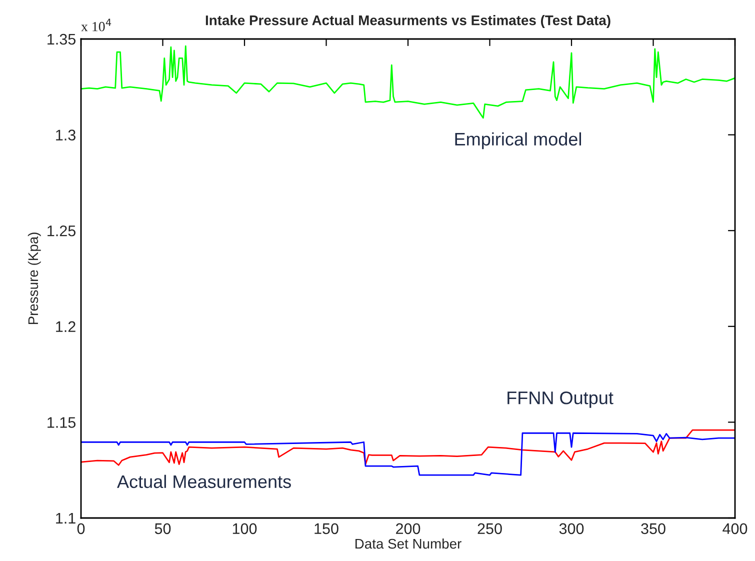 This screenshot has height=561, width=755. Describe the element at coordinates (653, 528) in the screenshot. I see `x-tick-label: 350` at that location.